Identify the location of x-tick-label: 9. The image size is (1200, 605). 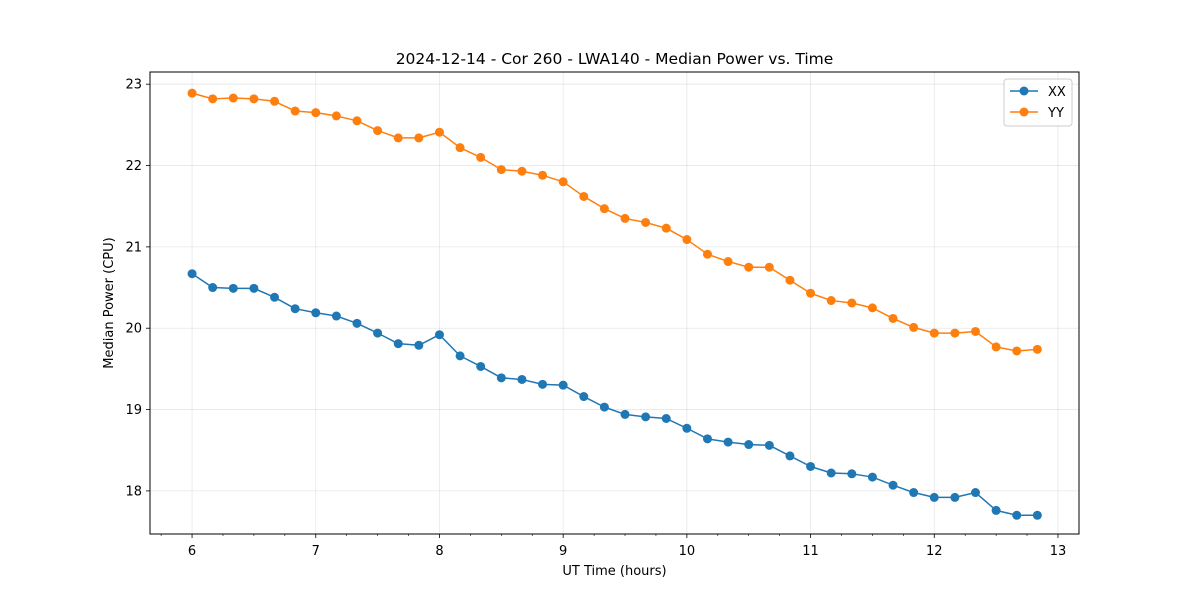
(563, 551).